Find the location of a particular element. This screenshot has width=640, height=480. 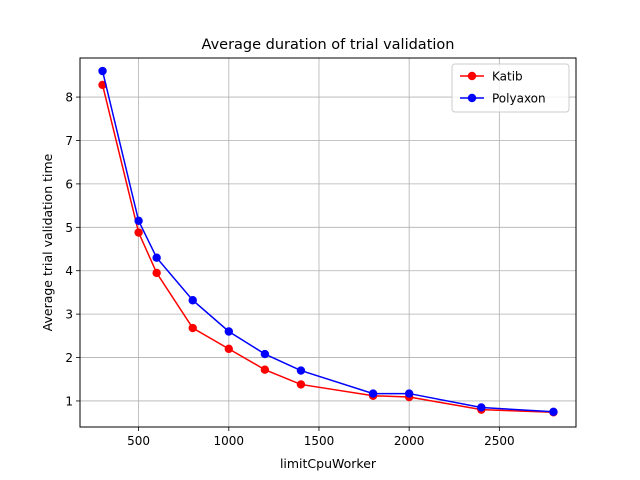

x-axis-ticks: 500 1000 1500 2000 2500 is located at coordinates (321, 437).